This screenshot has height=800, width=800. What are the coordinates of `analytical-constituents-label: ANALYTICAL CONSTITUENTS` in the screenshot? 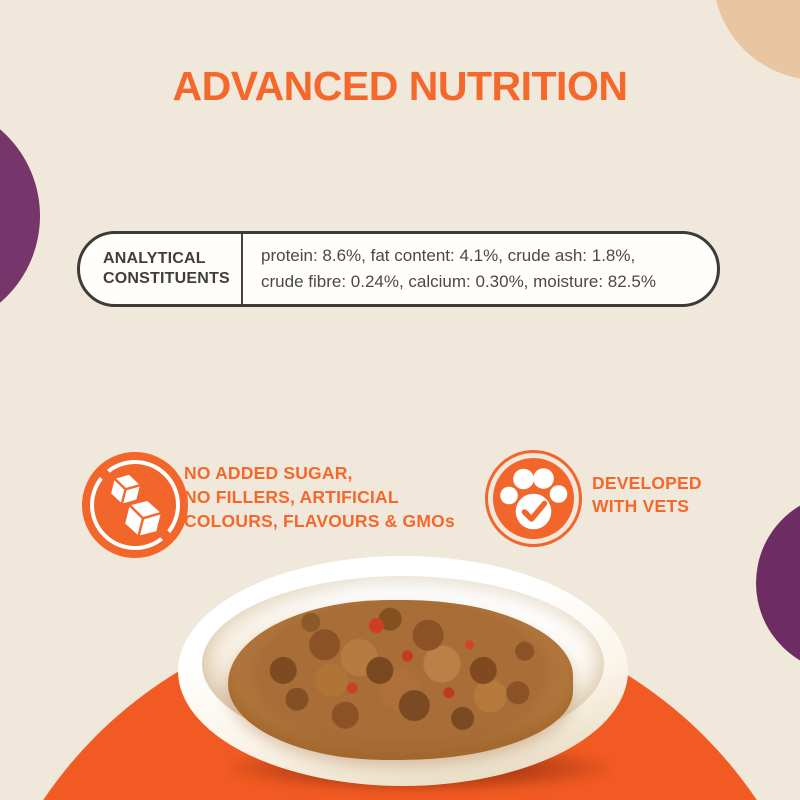 It's located at (161, 269).